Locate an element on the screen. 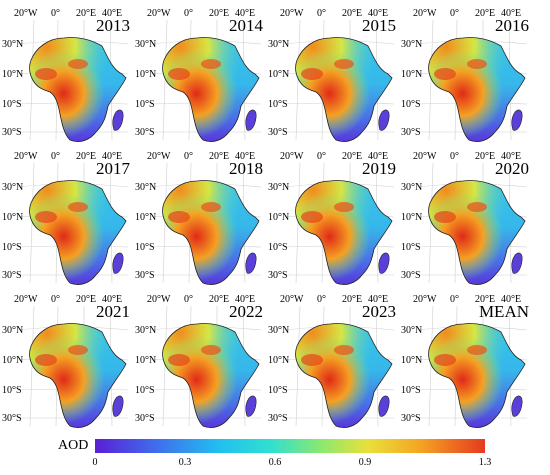 The image size is (550, 475). panel-year-label: 2018 is located at coordinates (246, 168).